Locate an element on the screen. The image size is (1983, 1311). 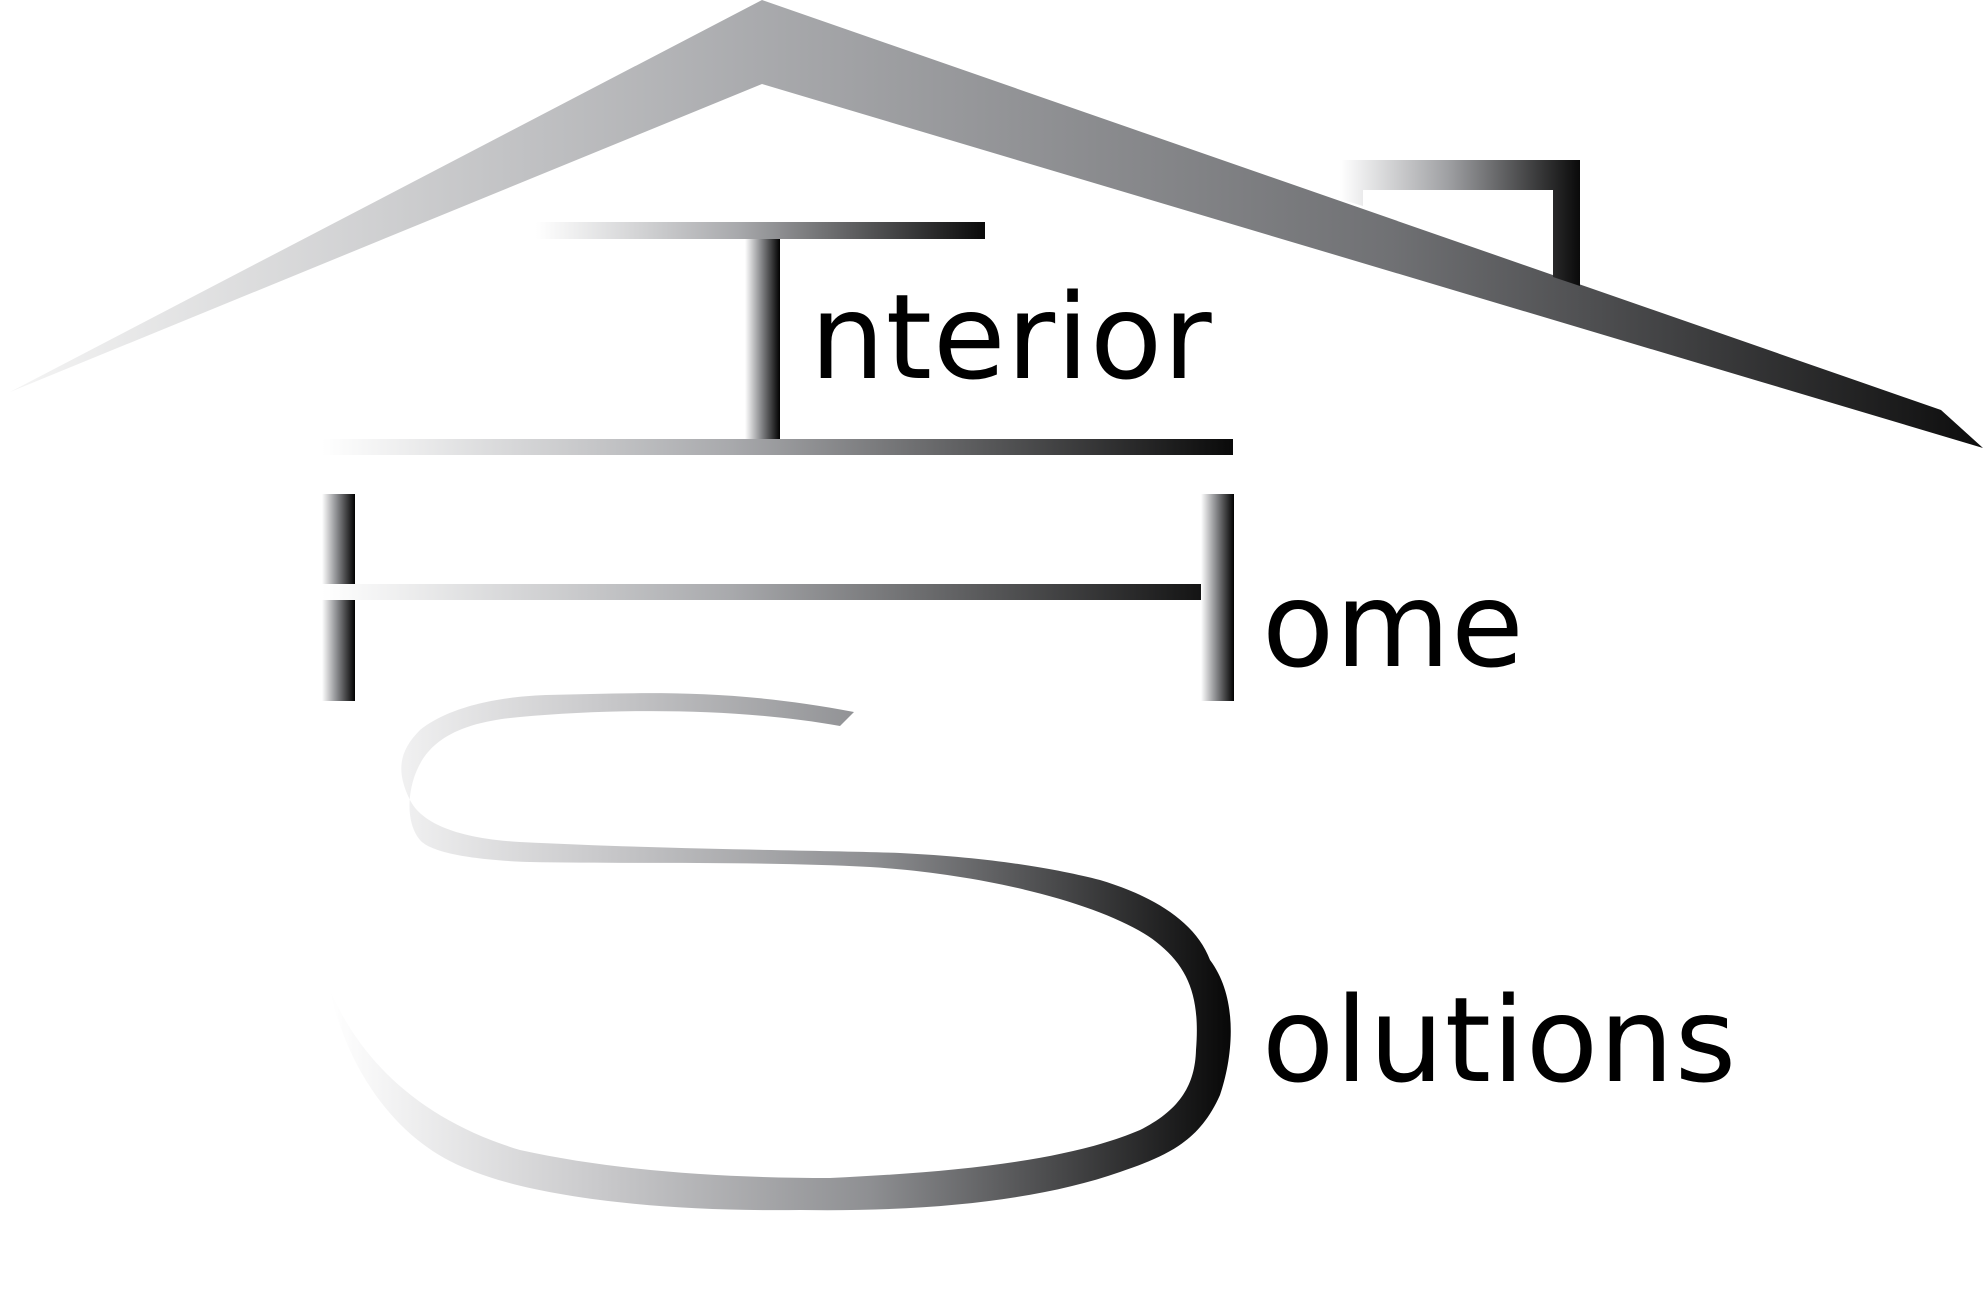
word-solutions-text: olutions is located at coordinates (1500, 1040).